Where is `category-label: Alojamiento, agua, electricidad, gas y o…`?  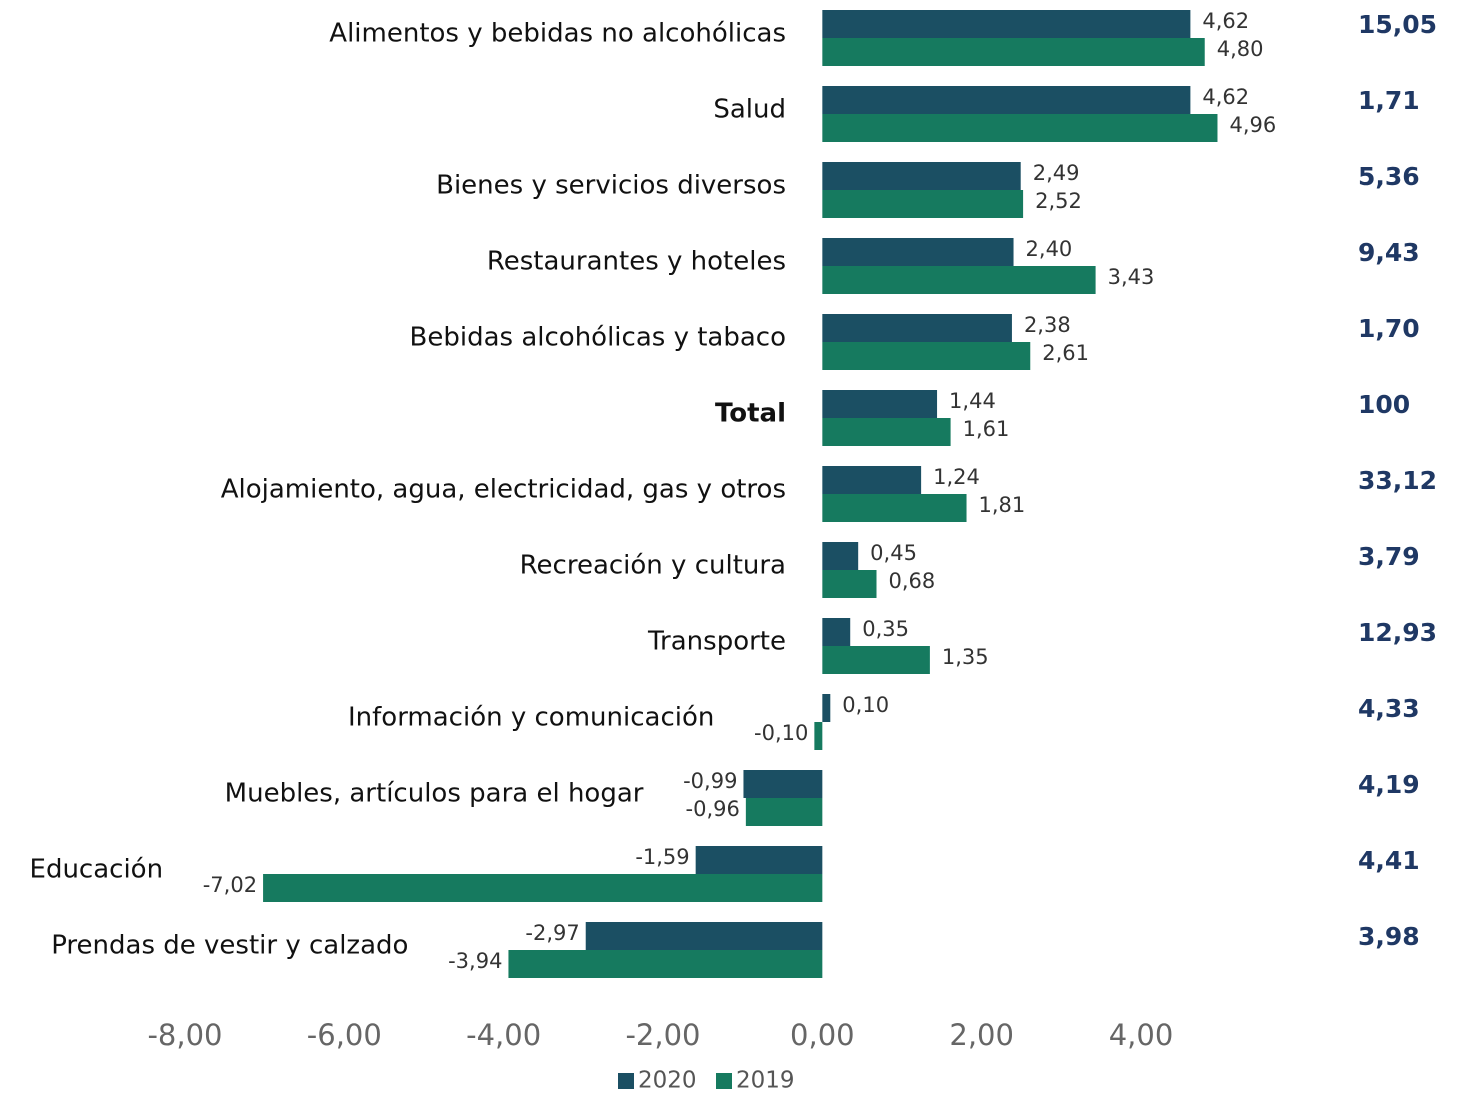 category-label: Alojamiento, agua, electricidad, gas y o… is located at coordinates (503, 490).